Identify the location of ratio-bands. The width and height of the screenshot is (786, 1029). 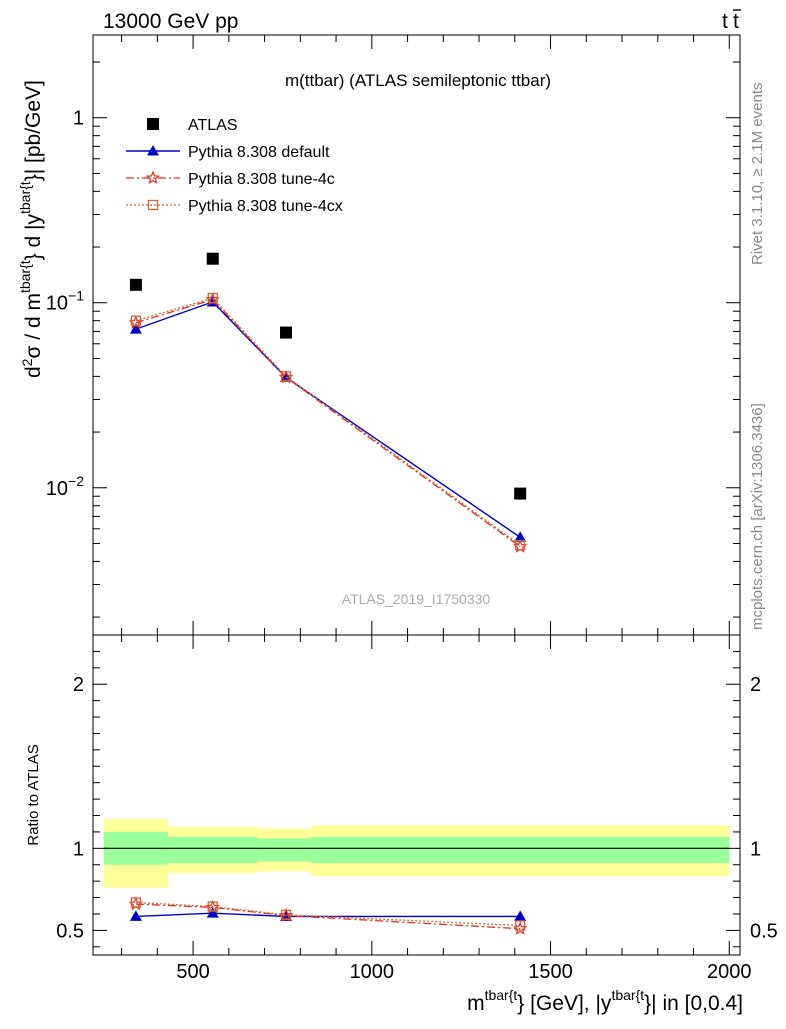
(416, 853).